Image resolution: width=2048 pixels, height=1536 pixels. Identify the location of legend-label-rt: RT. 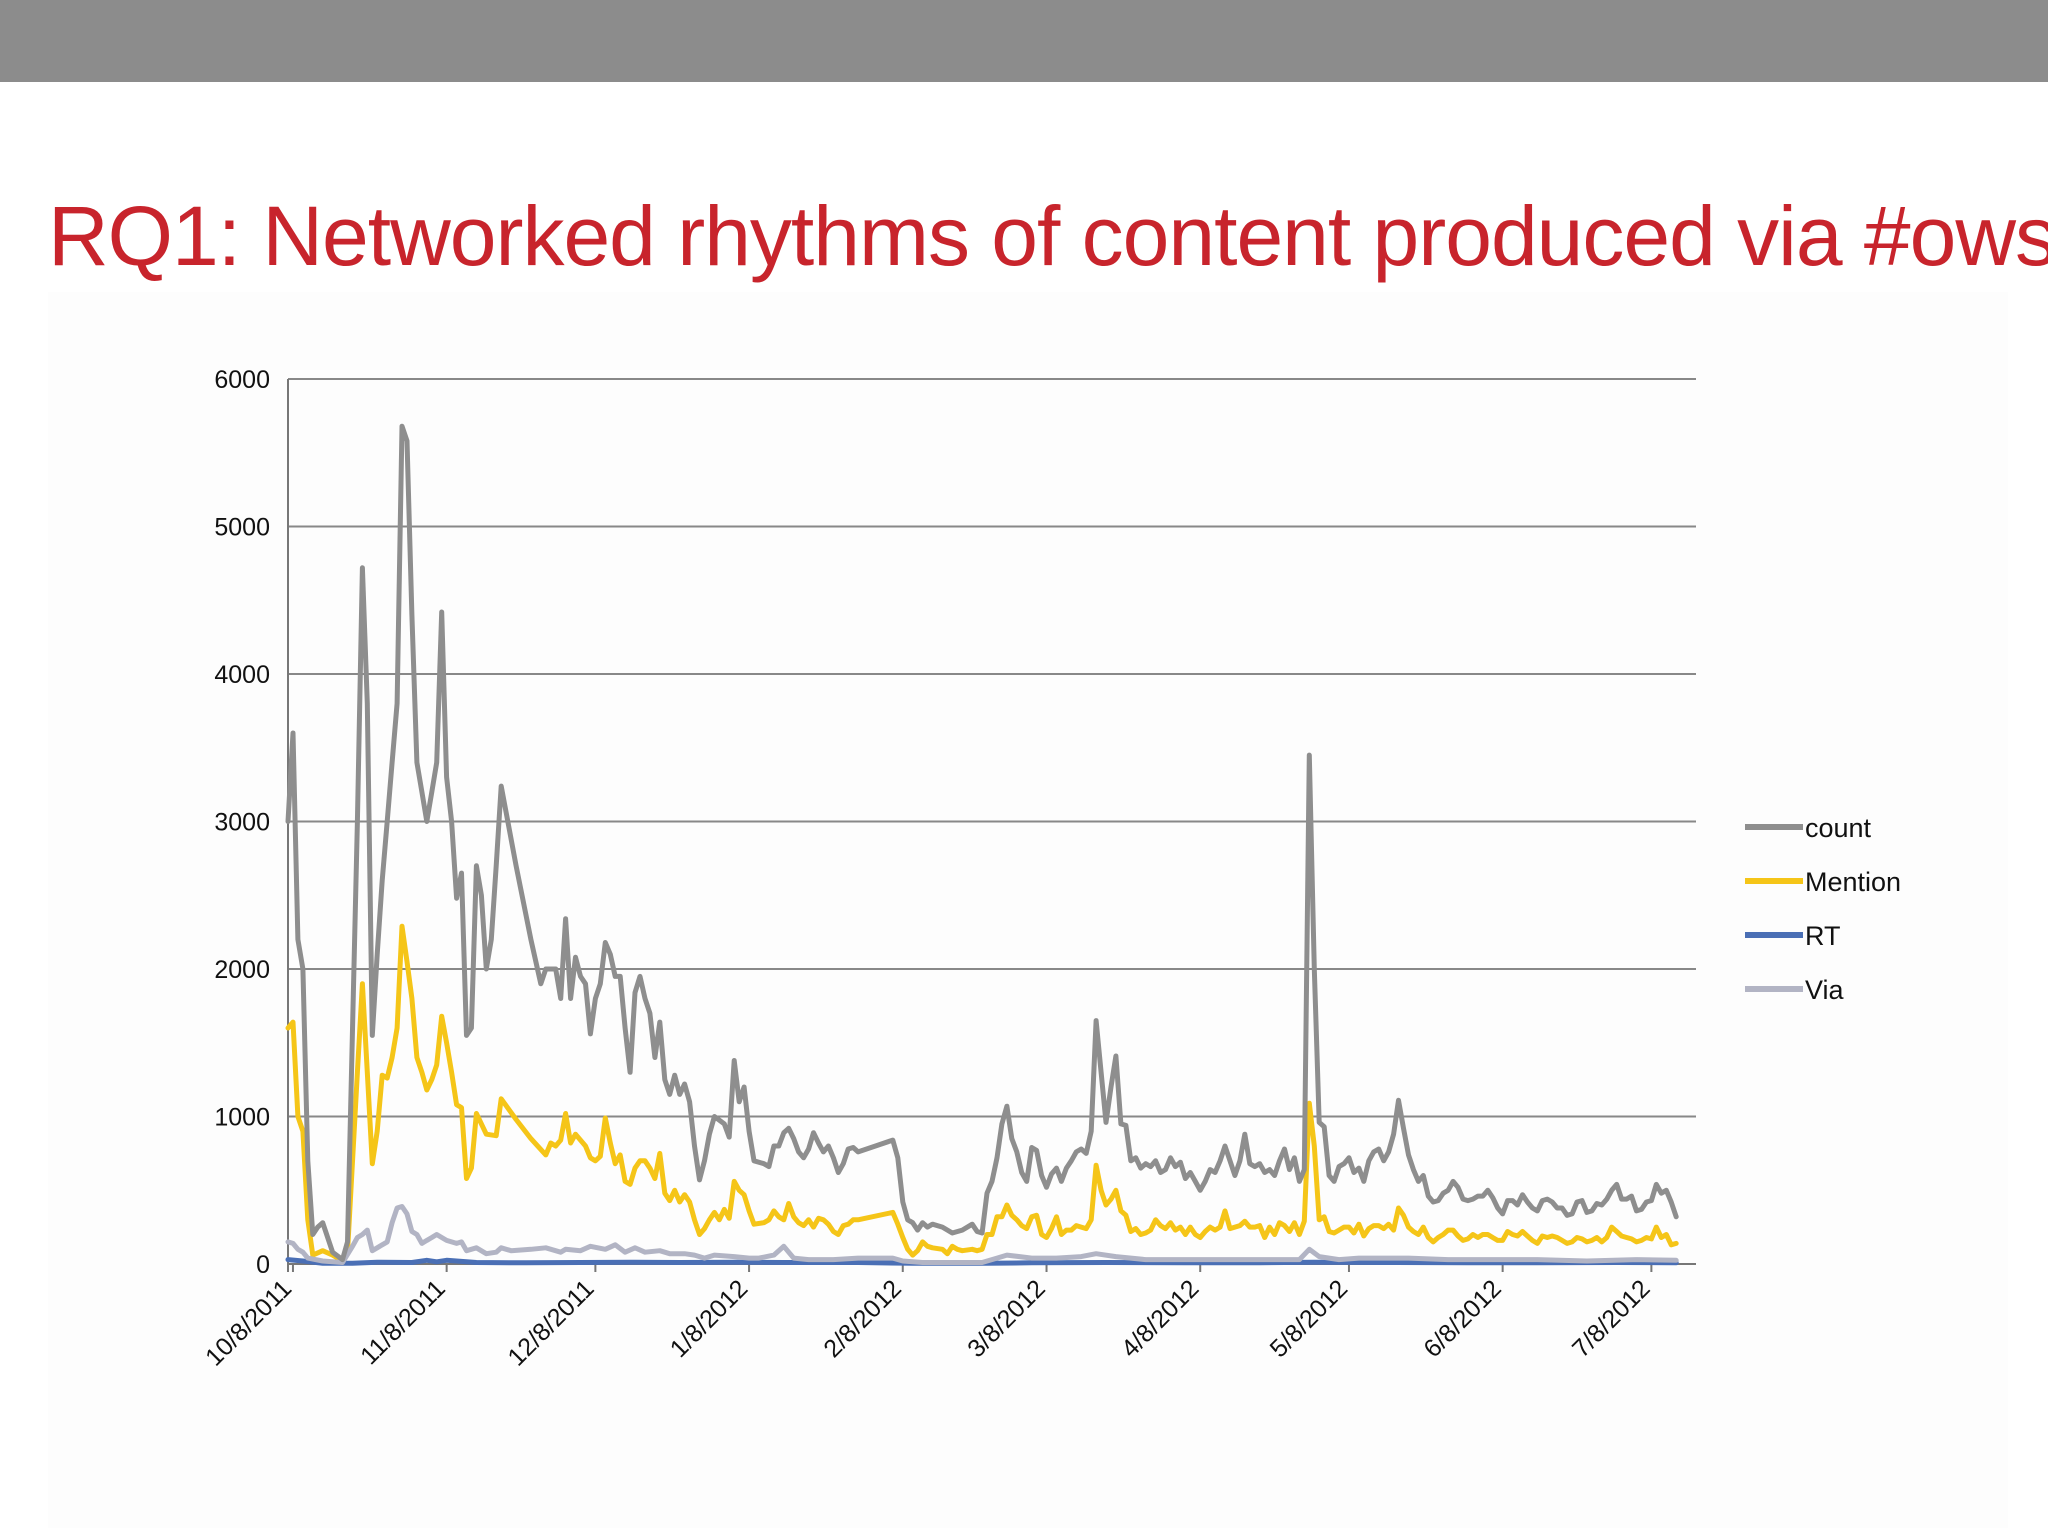
(1823, 936).